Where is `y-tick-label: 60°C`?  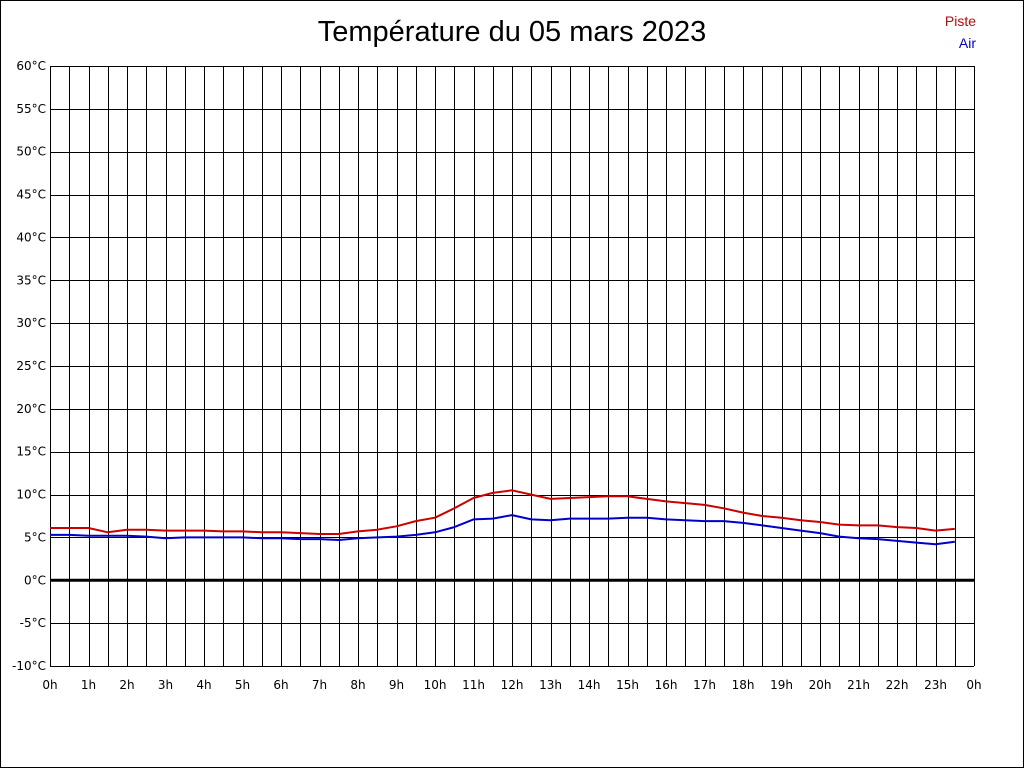 y-tick-label: 60°C is located at coordinates (31, 66).